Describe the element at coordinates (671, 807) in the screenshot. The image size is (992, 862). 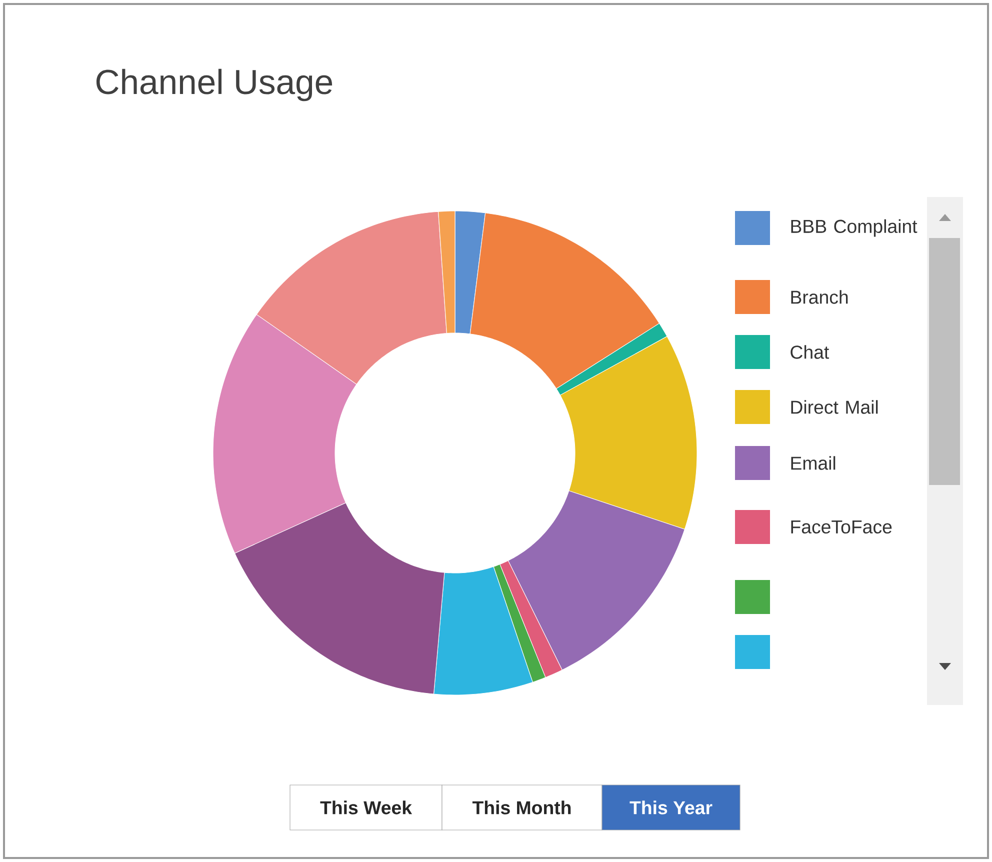
I see `text: This Year` at that location.